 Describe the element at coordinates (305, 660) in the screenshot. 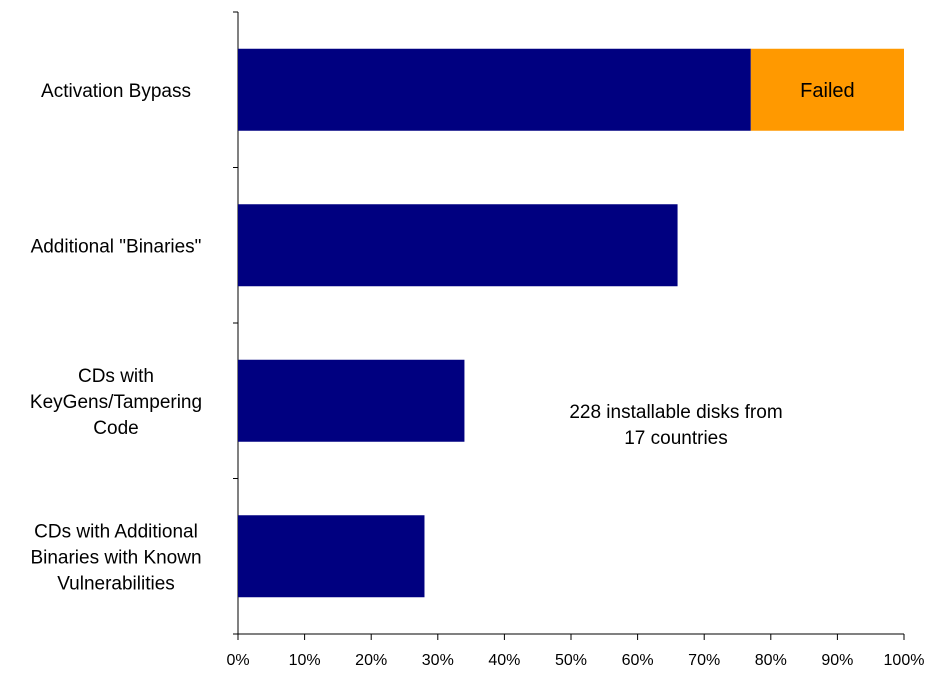

I see `x-tick-label: 10%` at that location.